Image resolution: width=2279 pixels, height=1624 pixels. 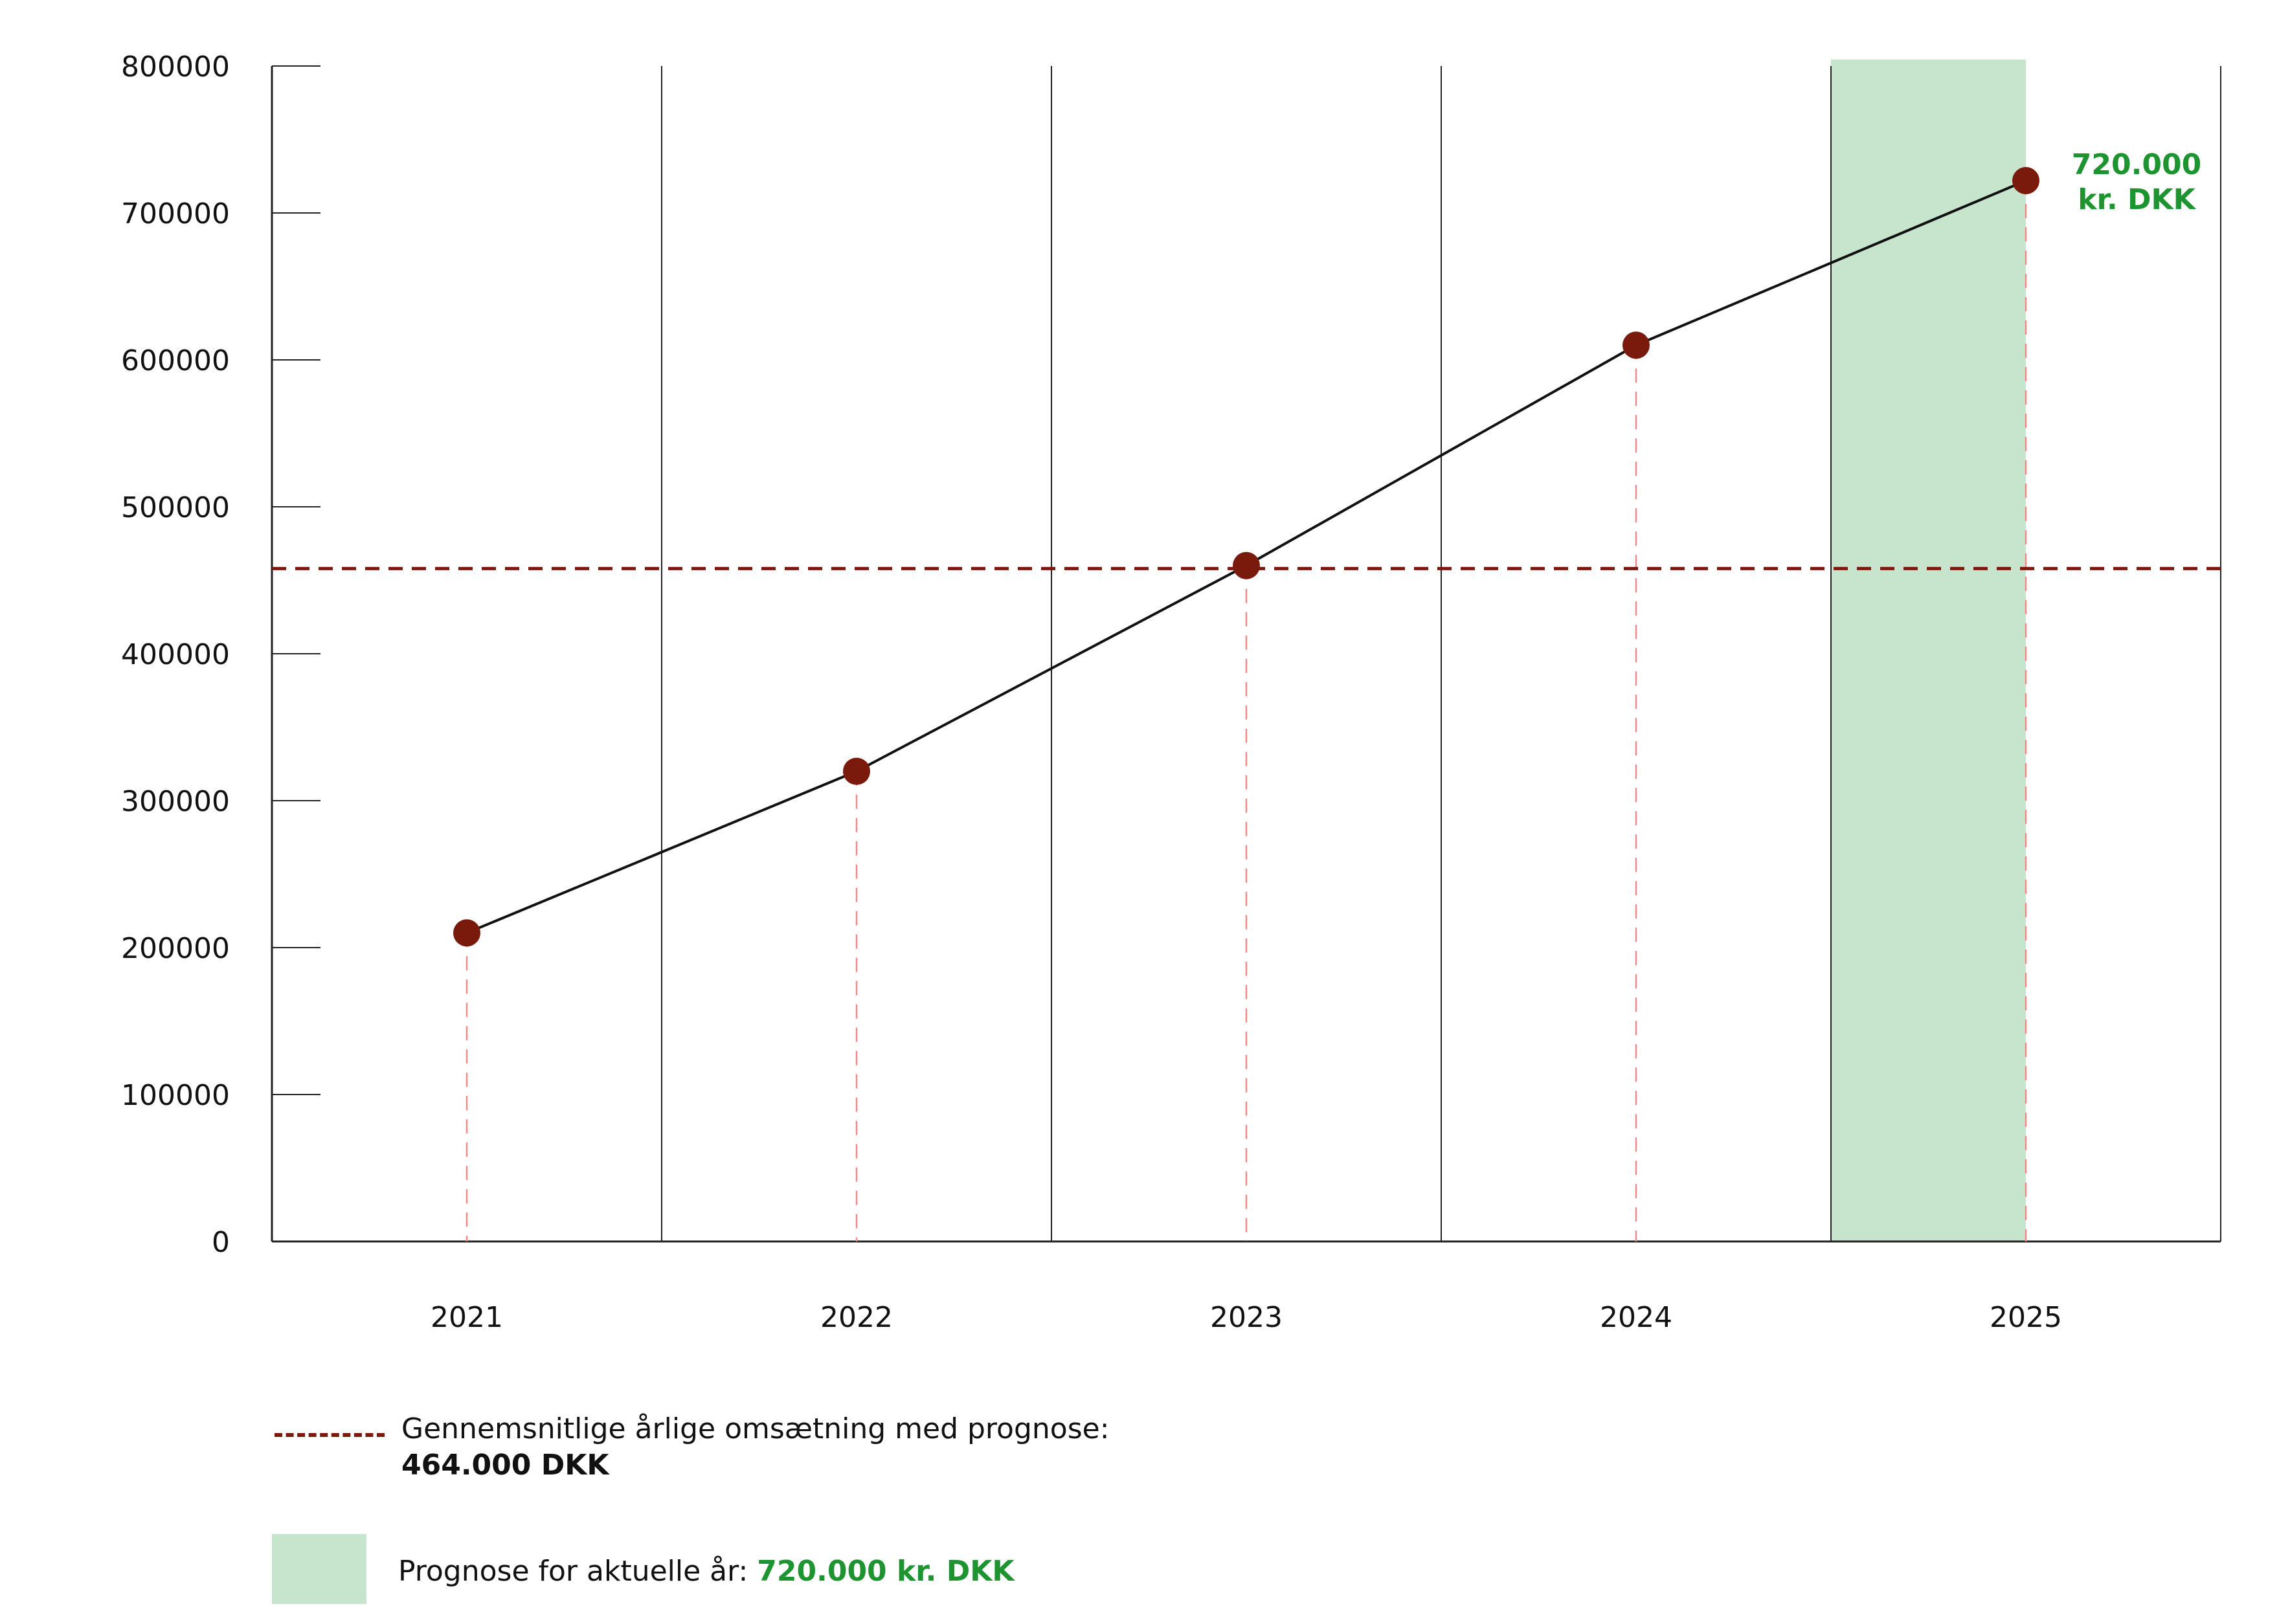 What do you see at coordinates (221, 1243) in the screenshot?
I see `y-tick-label: 0` at bounding box center [221, 1243].